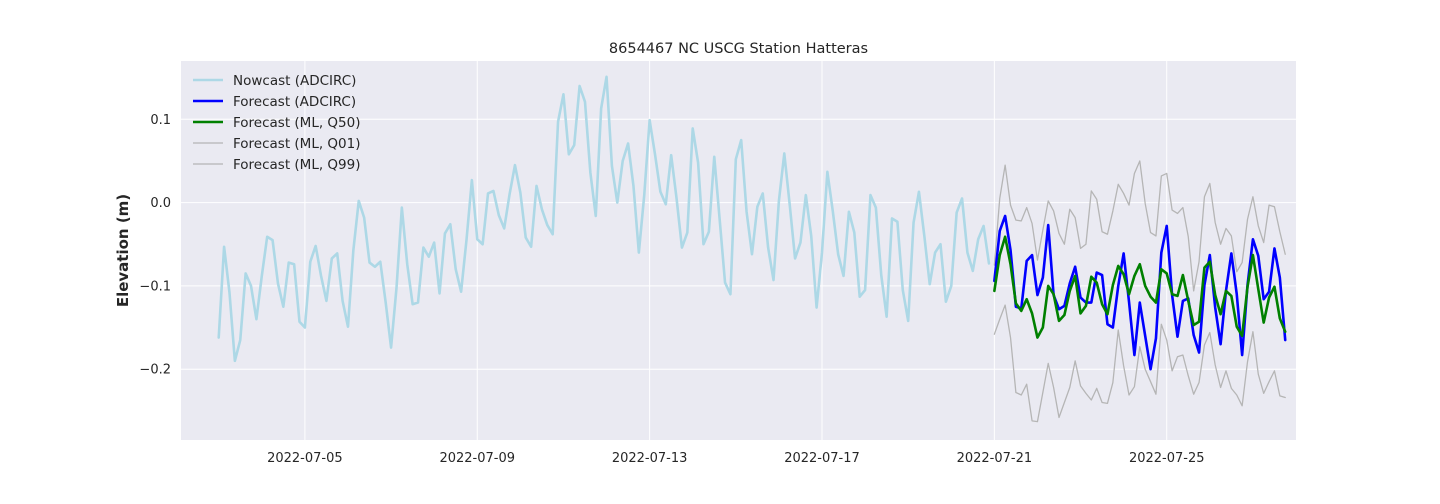  Describe the element at coordinates (294, 102) in the screenshot. I see `legend-label: Forecast (ADCIRC)` at that location.